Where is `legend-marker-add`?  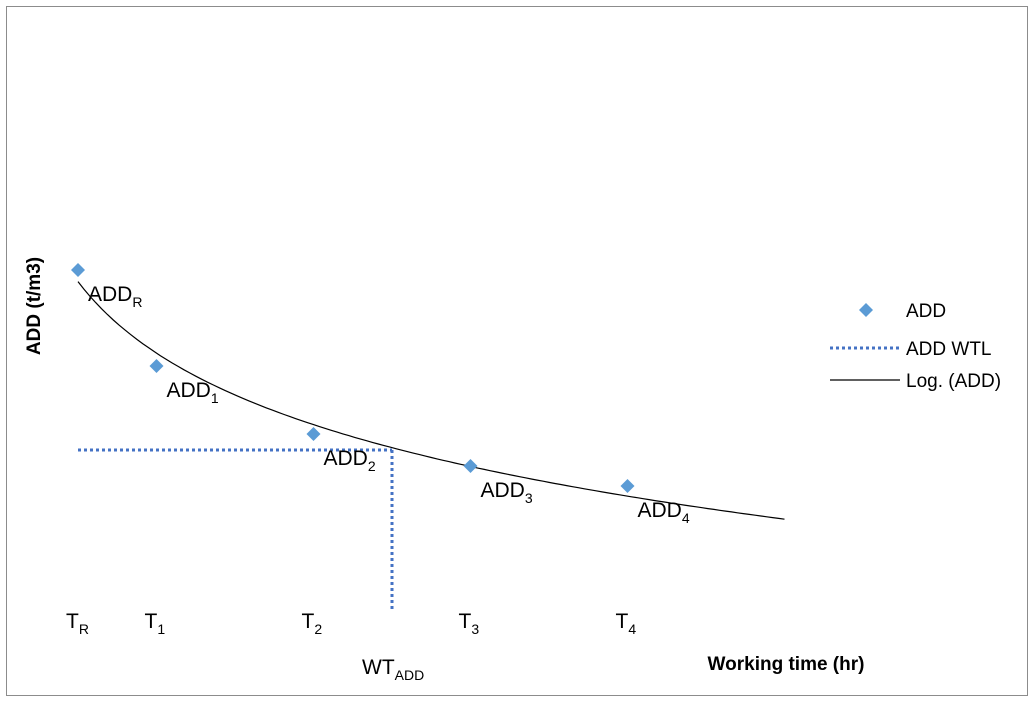
legend-marker-add is located at coordinates (866, 310).